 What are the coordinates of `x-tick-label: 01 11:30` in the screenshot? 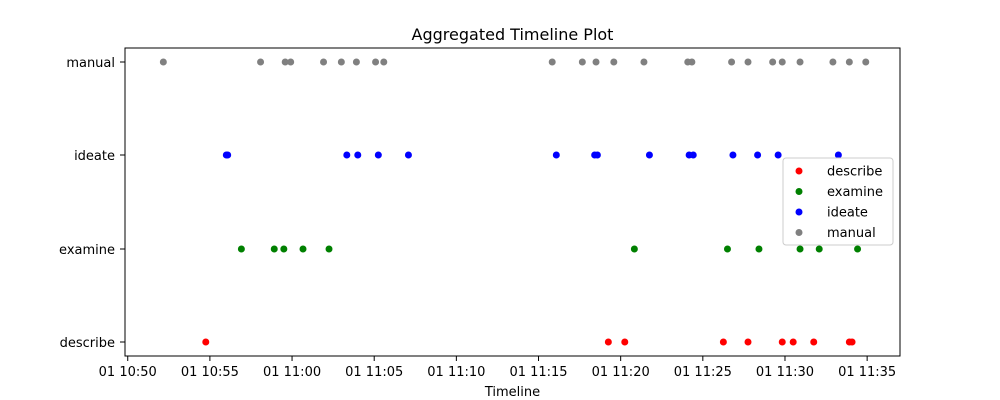 It's located at (785, 372).